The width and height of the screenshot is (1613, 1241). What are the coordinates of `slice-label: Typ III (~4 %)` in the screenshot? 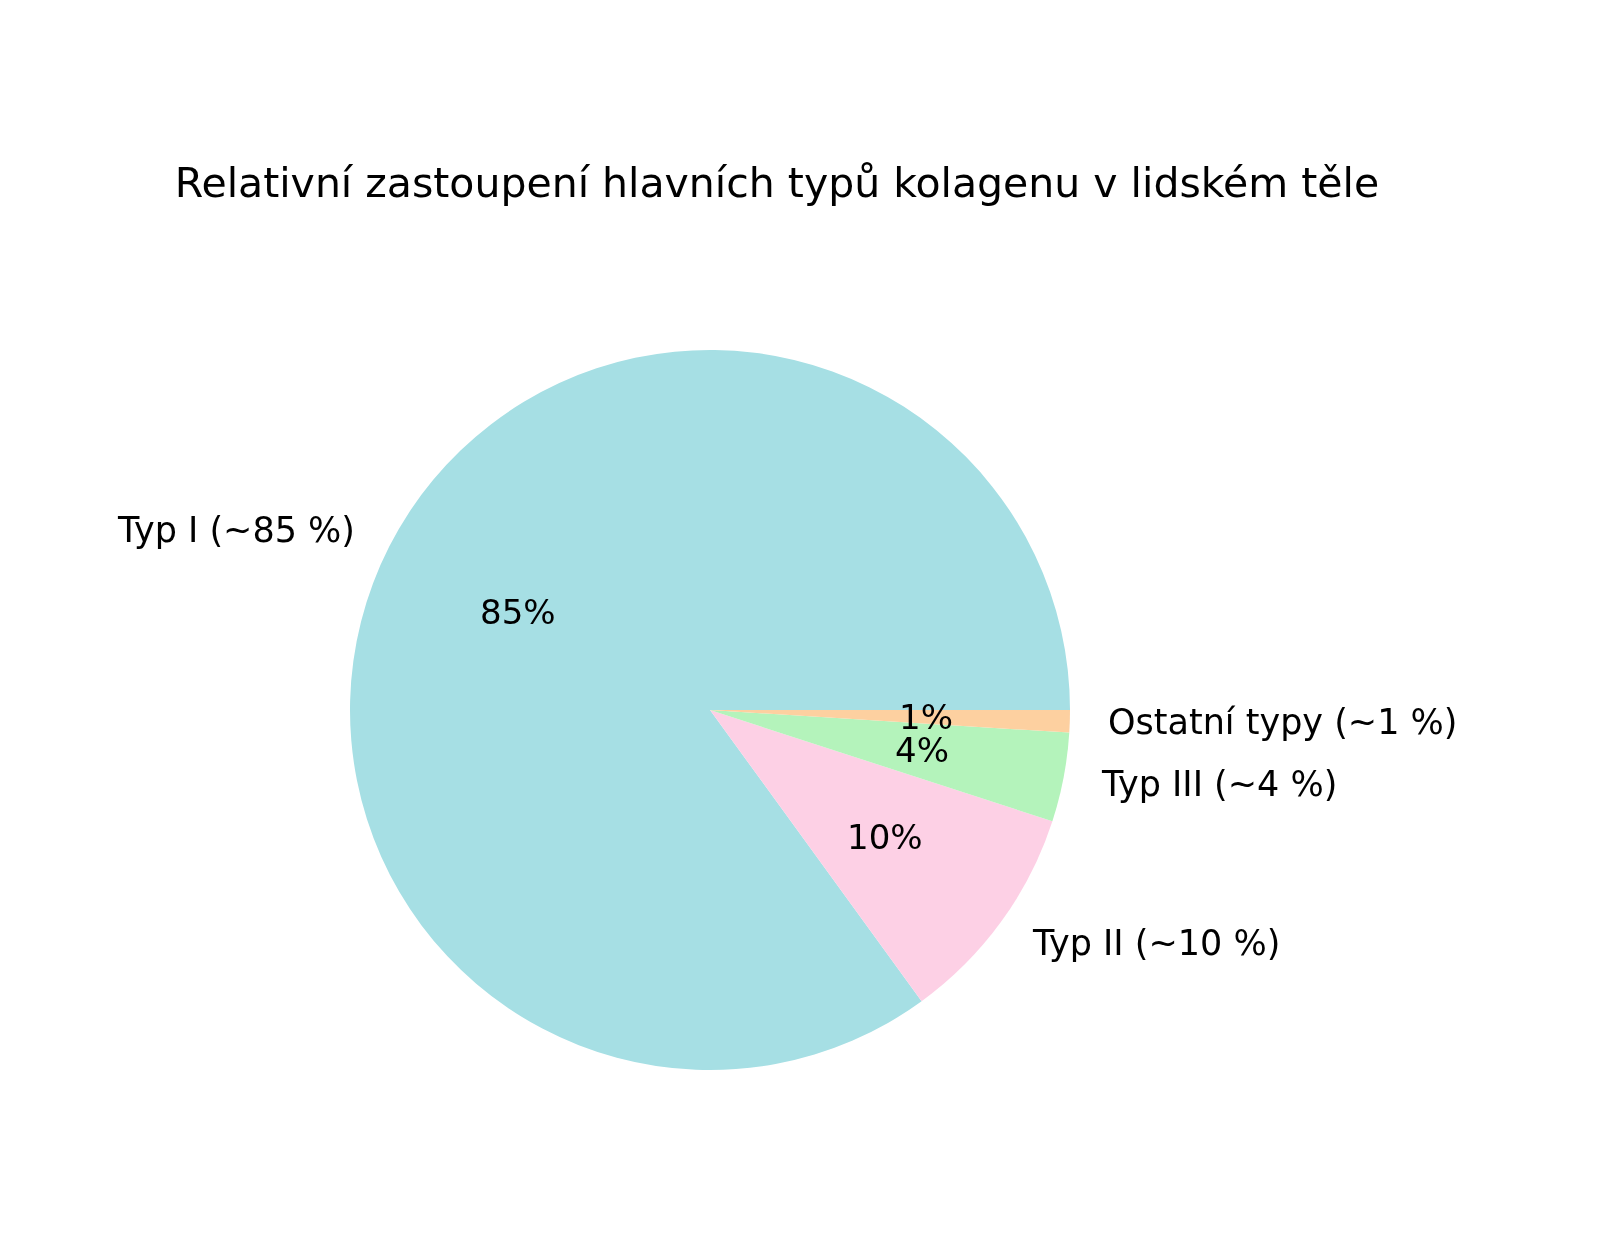 It's located at (1219, 784).